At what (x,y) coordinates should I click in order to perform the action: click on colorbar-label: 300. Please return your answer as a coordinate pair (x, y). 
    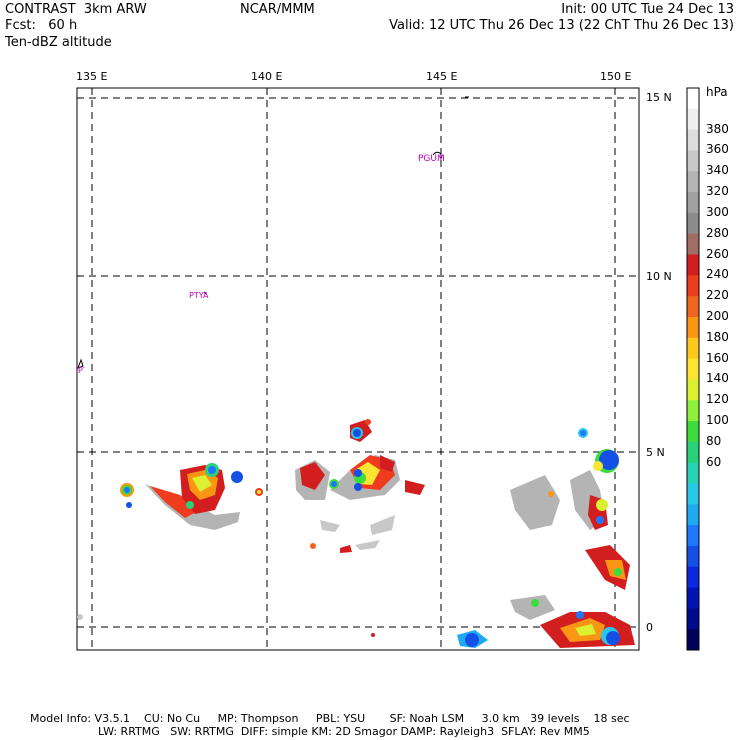
    Looking at the image, I should click on (717, 211).